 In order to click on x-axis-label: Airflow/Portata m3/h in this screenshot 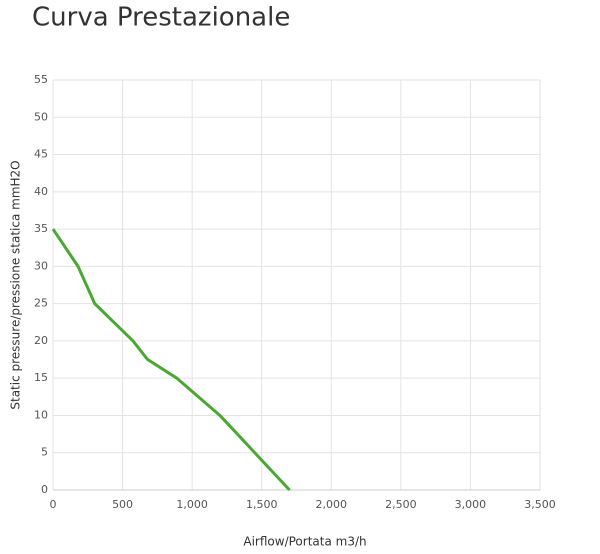, I will do `click(304, 542)`.